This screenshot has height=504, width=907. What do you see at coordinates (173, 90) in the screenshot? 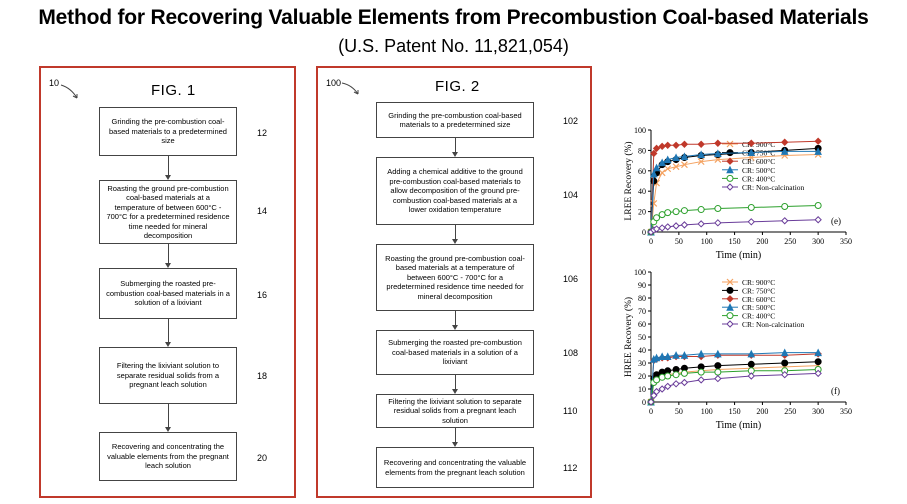
I see `fig1-title: FIG. 1` at bounding box center [173, 90].